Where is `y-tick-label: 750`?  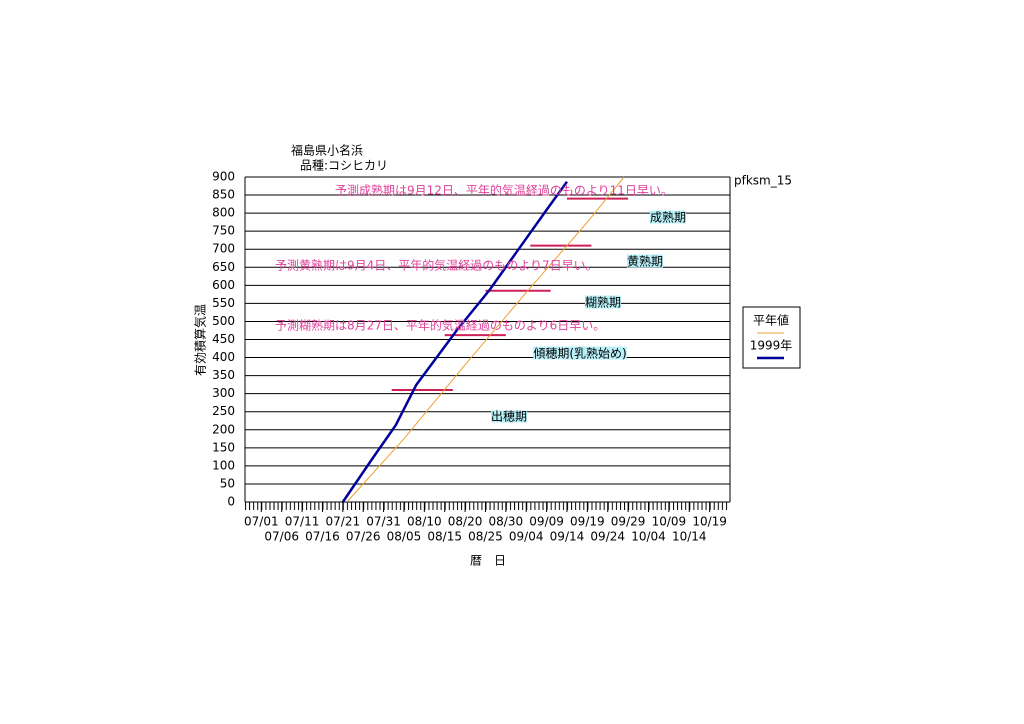
y-tick-label: 750 is located at coordinates (223, 231).